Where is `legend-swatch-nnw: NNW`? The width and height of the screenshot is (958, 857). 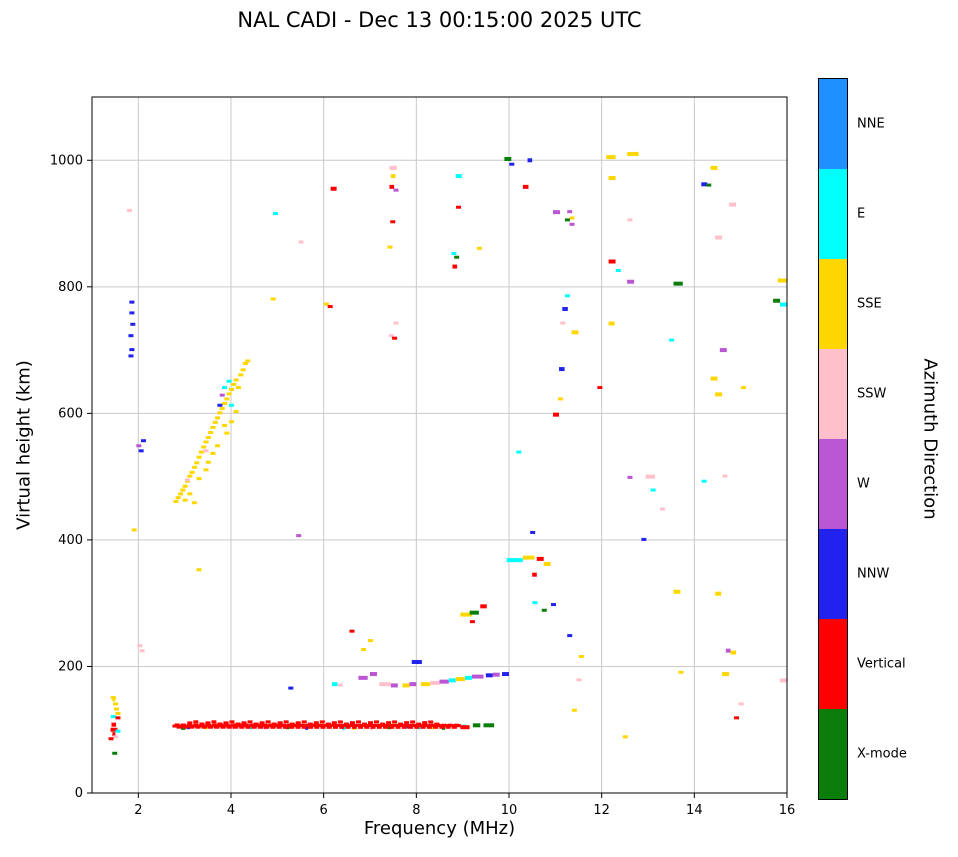 legend-swatch-nnw: NNW is located at coordinates (854, 574).